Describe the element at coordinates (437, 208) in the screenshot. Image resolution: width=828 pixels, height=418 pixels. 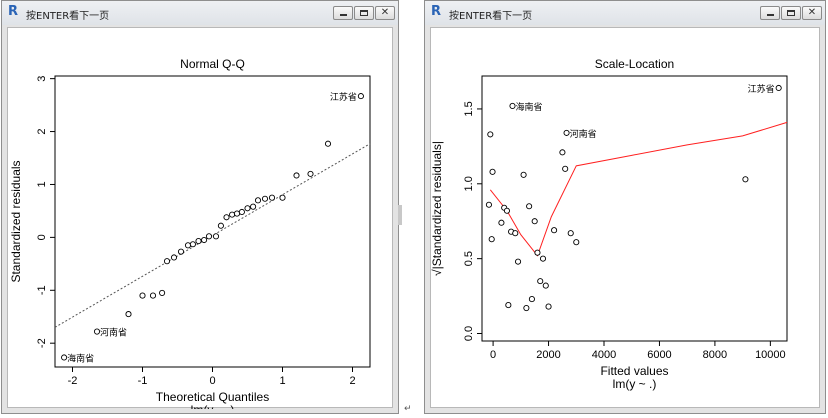
I see `y-axis-label: √|Standardized residuals|` at that location.